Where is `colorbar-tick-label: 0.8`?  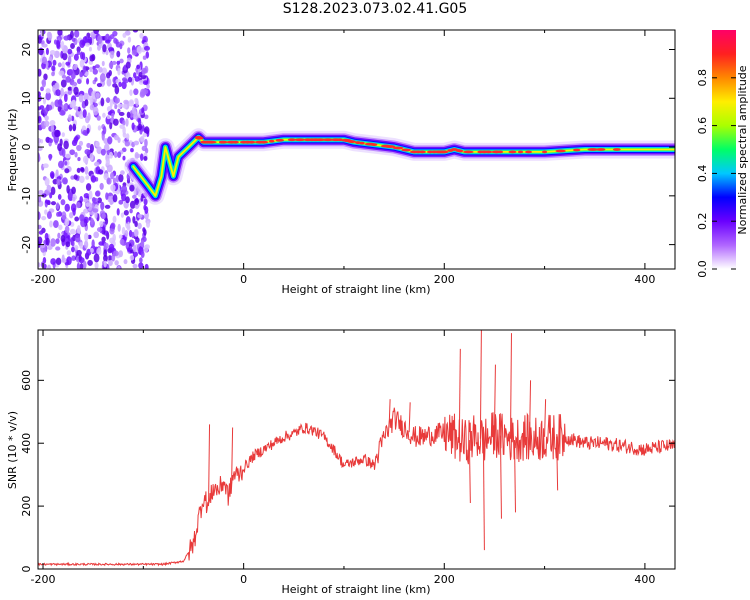 colorbar-tick-label: 0.8 is located at coordinates (702, 78).